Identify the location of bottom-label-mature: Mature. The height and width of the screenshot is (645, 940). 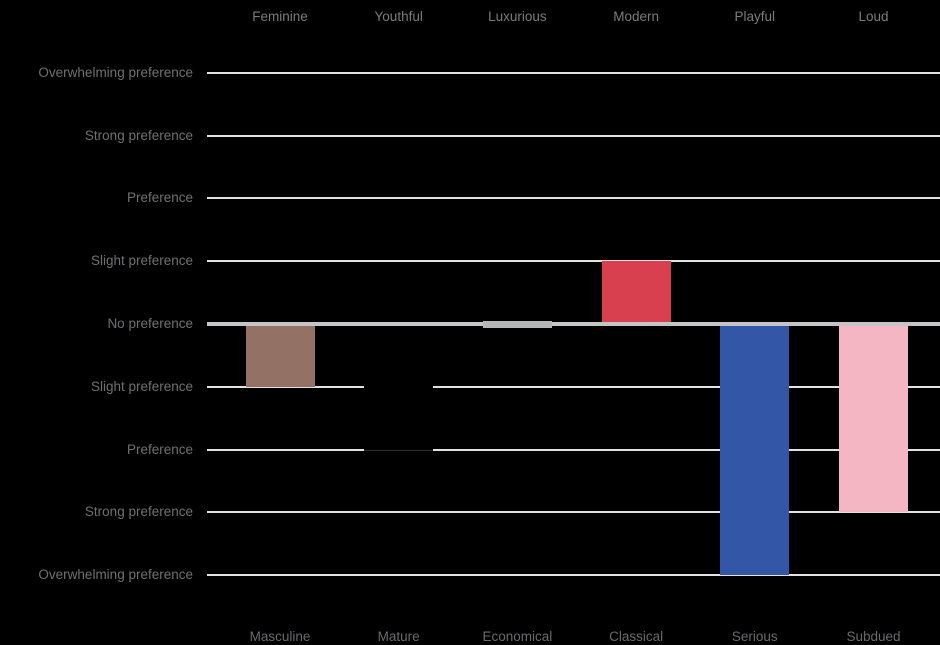
(398, 636).